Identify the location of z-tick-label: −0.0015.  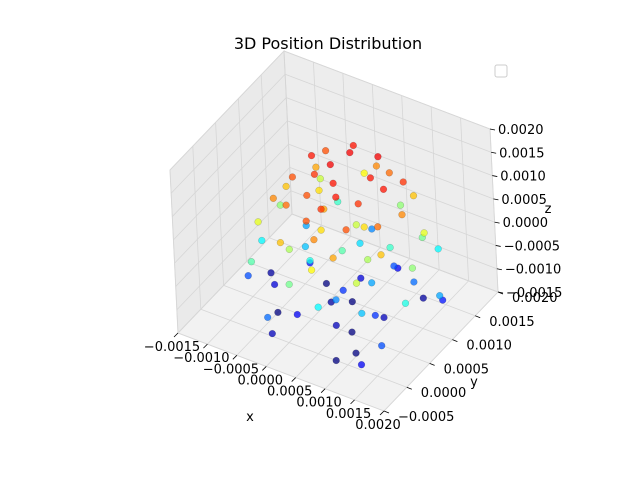
(534, 293).